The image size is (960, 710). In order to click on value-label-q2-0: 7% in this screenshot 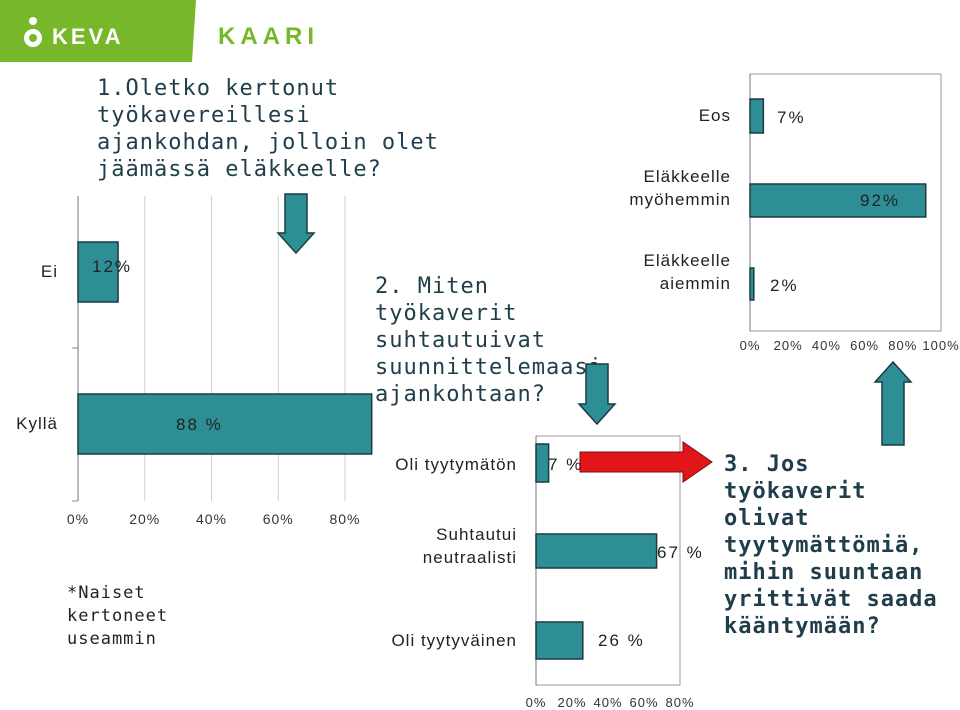, I will do `click(791, 117)`.